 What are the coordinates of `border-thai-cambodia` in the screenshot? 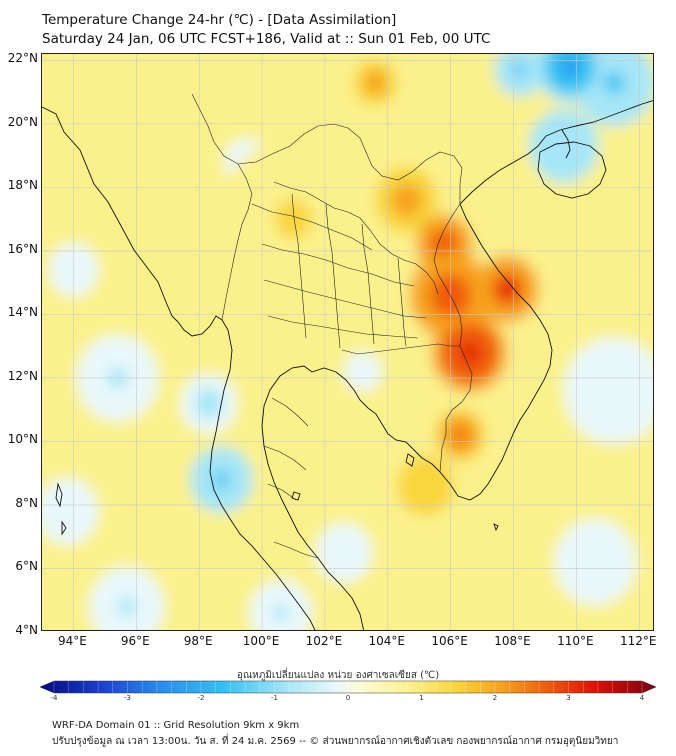 It's located at (400, 349).